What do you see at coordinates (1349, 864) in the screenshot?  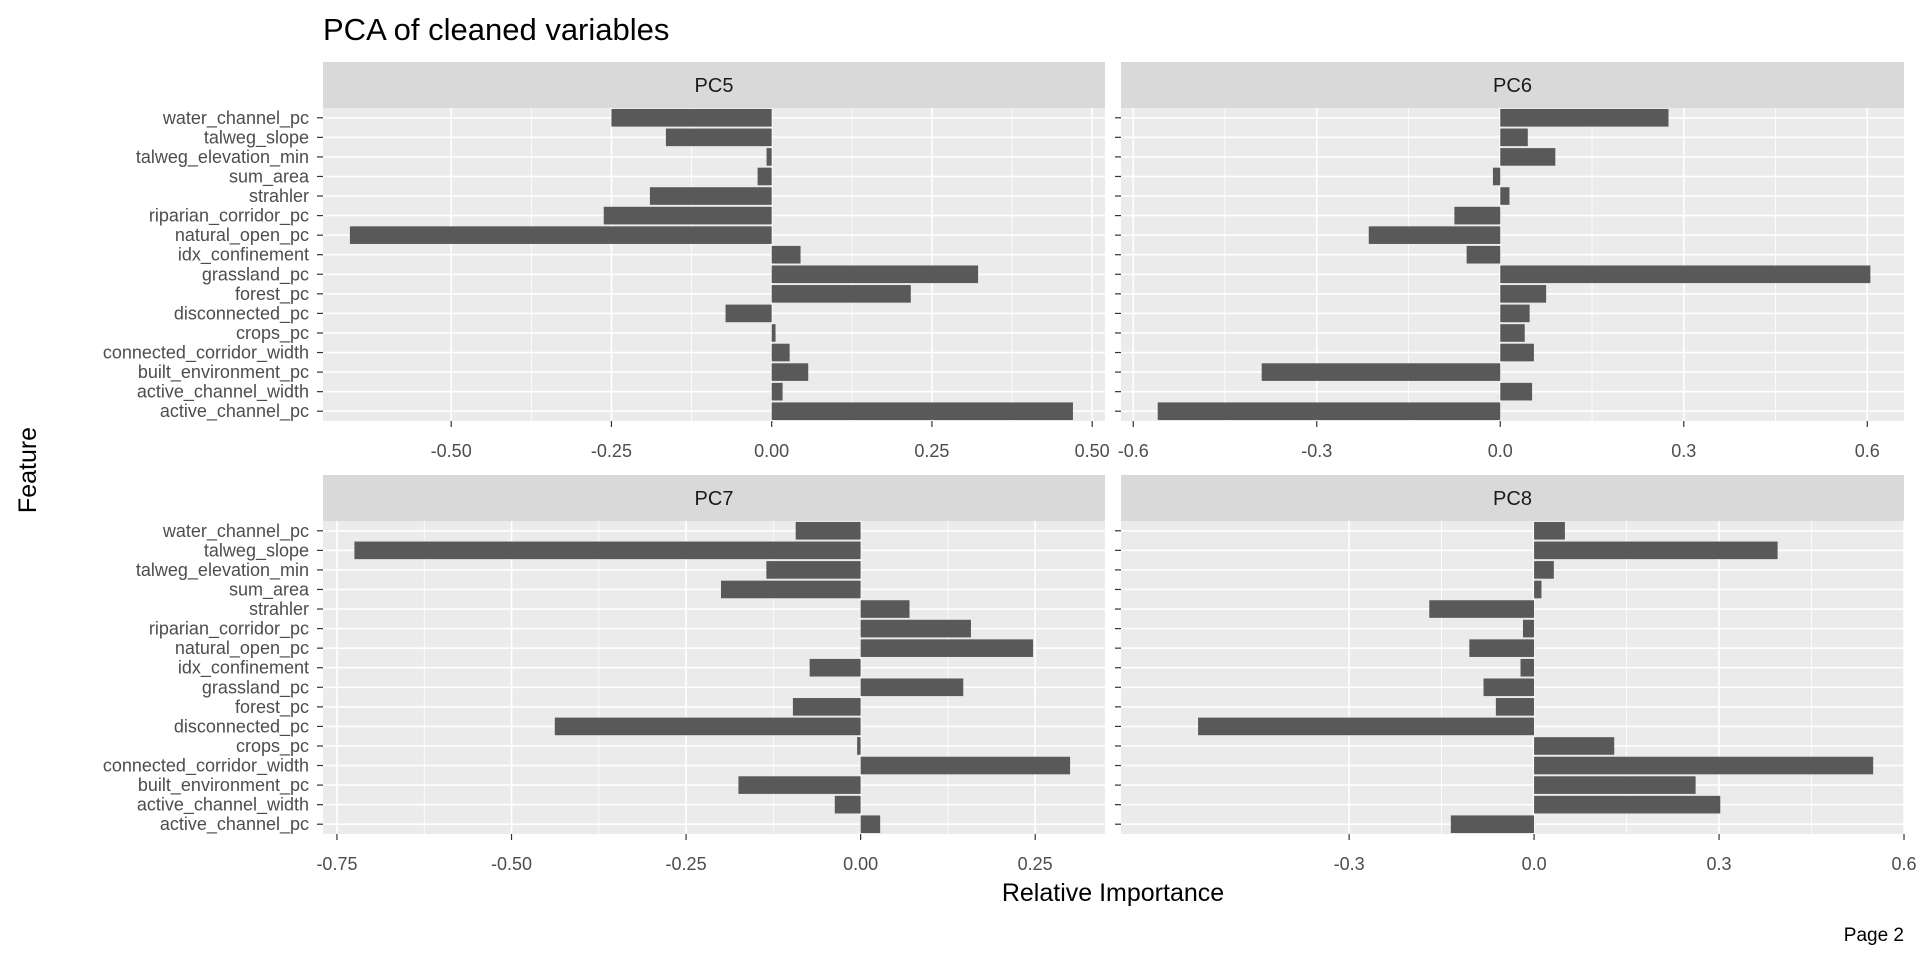 I see `x-tick-label: -0.3` at bounding box center [1349, 864].